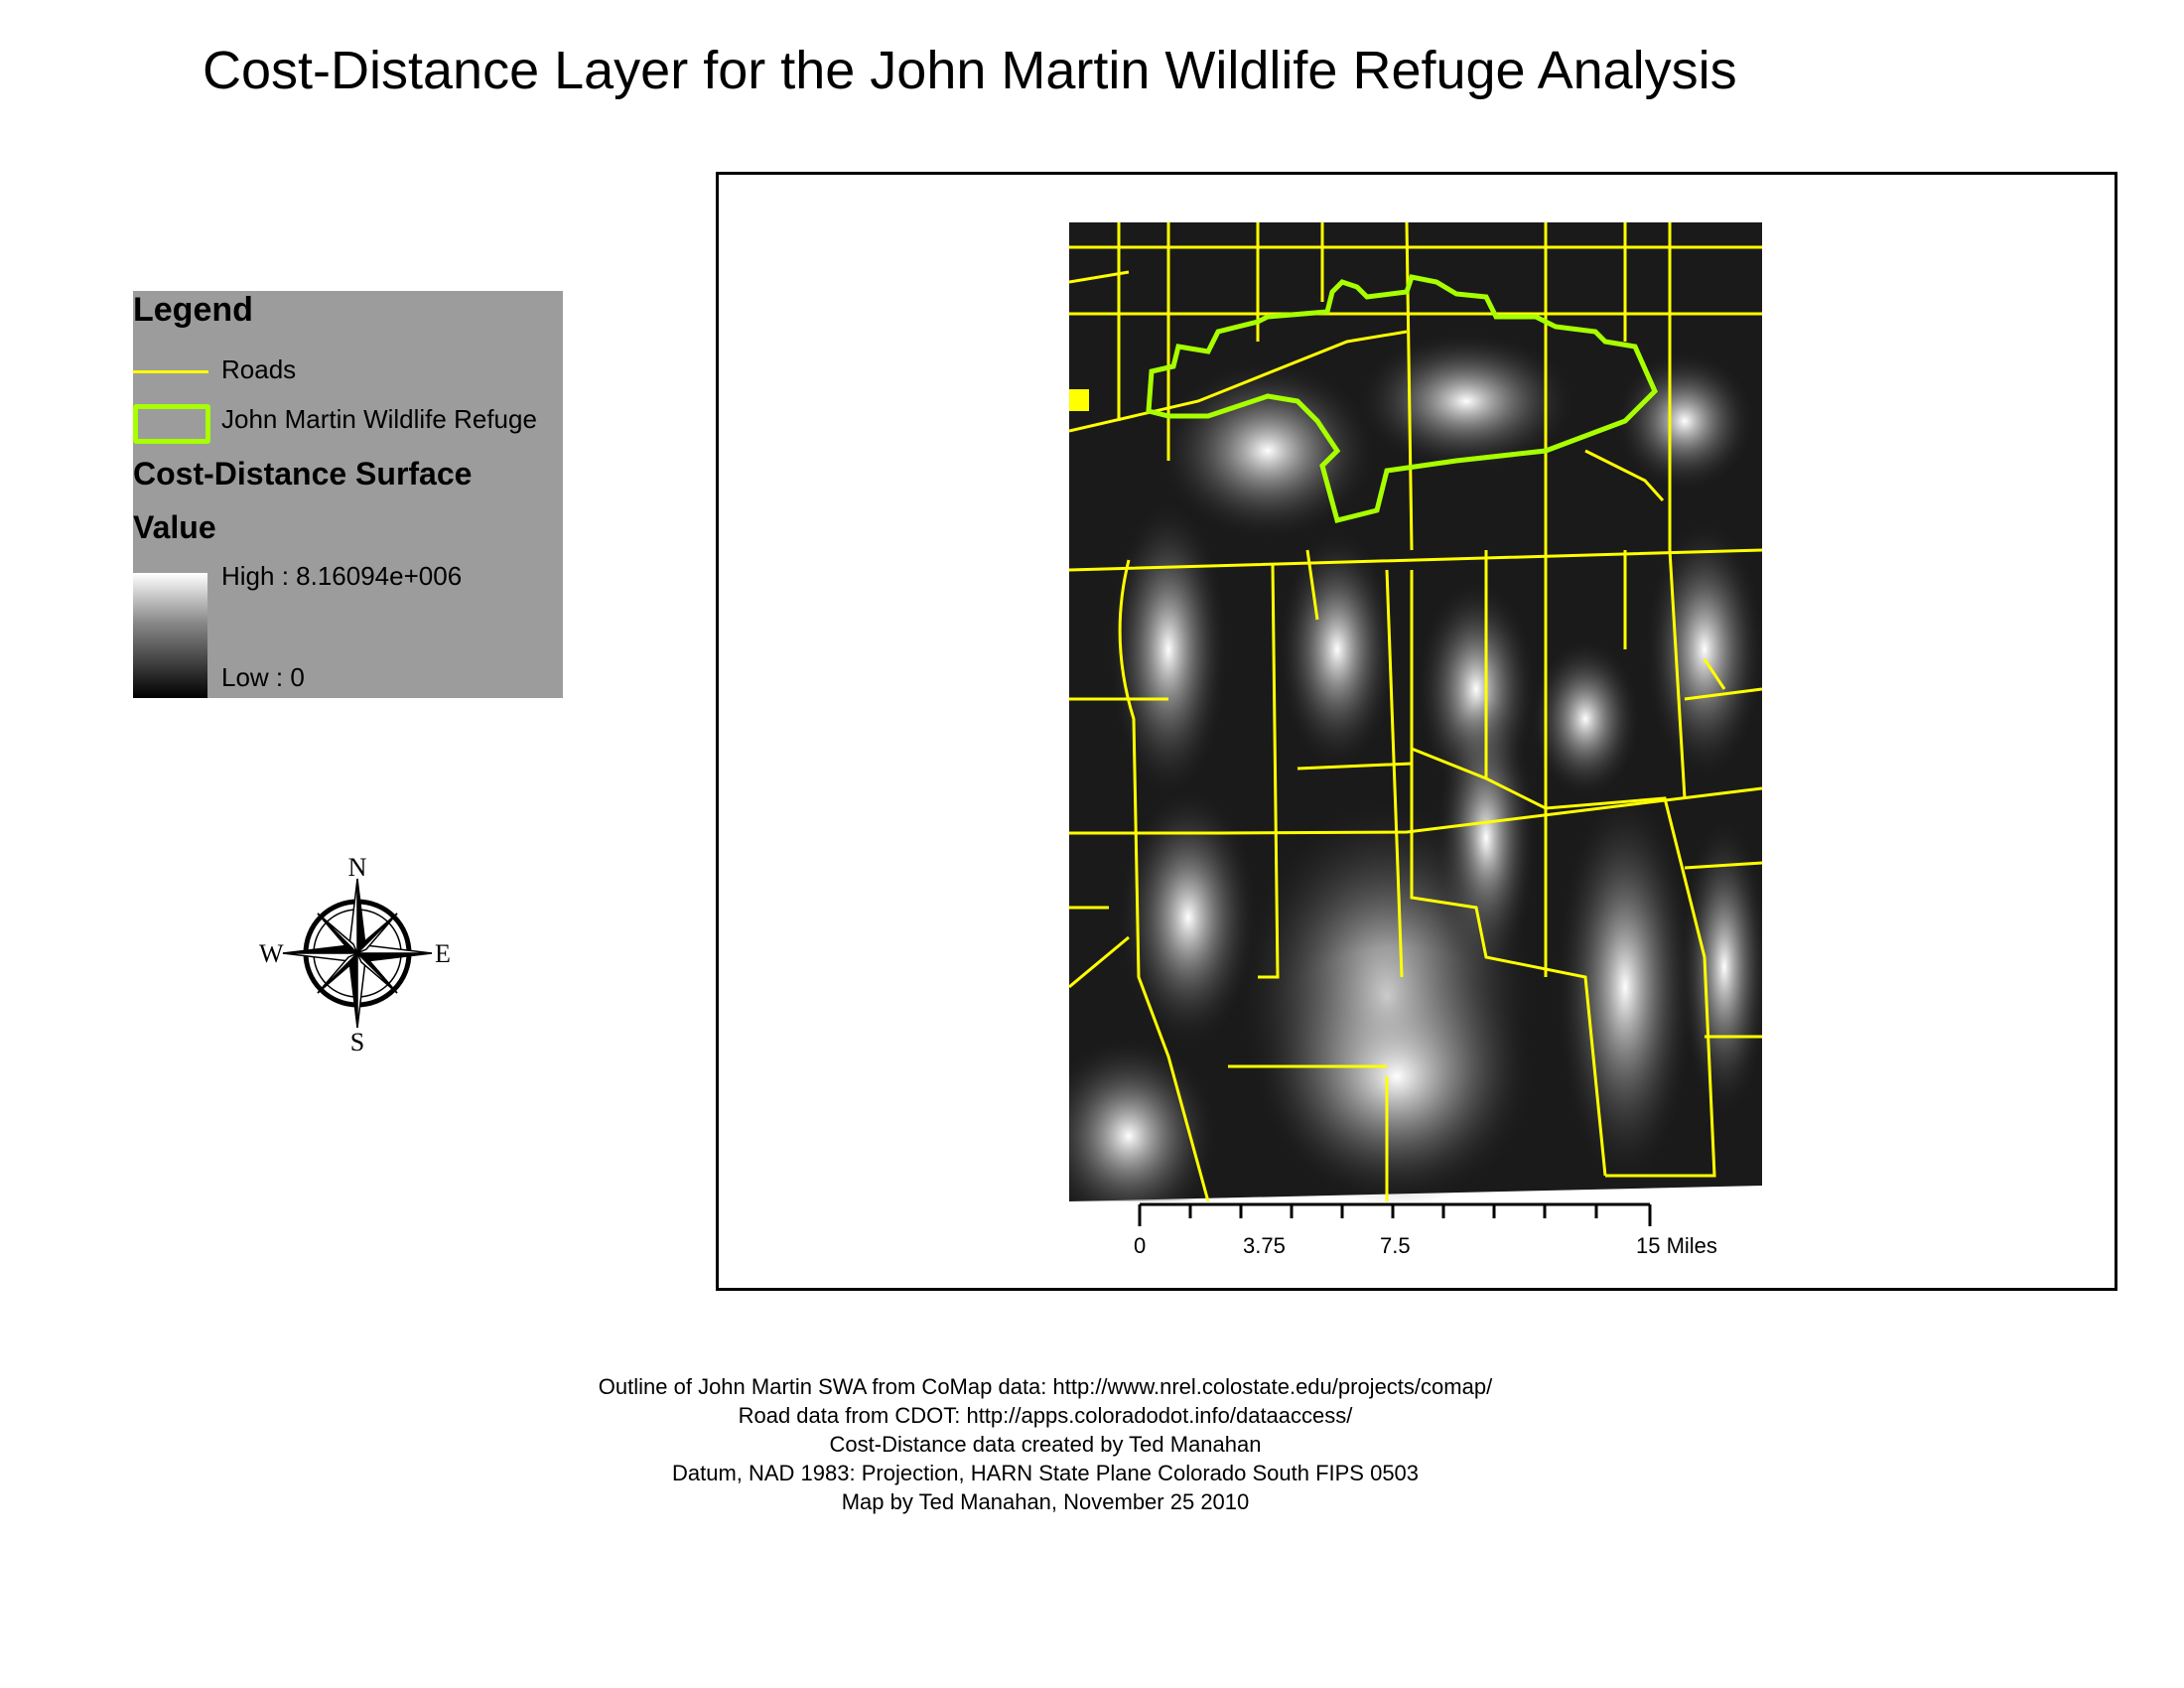 The image size is (2184, 1688). What do you see at coordinates (357, 1040) in the screenshot?
I see `compass-s: S` at bounding box center [357, 1040].